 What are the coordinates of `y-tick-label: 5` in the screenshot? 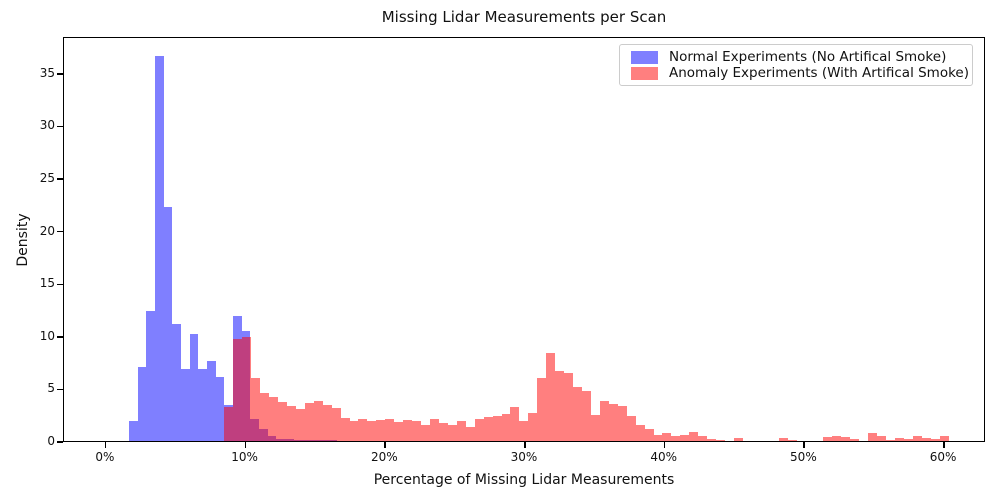 It's located at (51, 388).